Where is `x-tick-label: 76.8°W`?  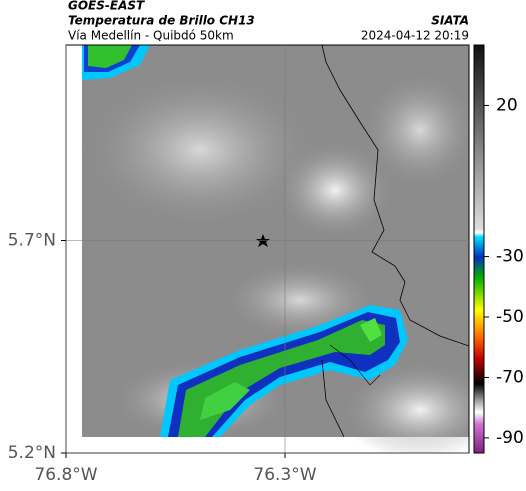
x-tick-label: 76.8°W is located at coordinates (65, 475).